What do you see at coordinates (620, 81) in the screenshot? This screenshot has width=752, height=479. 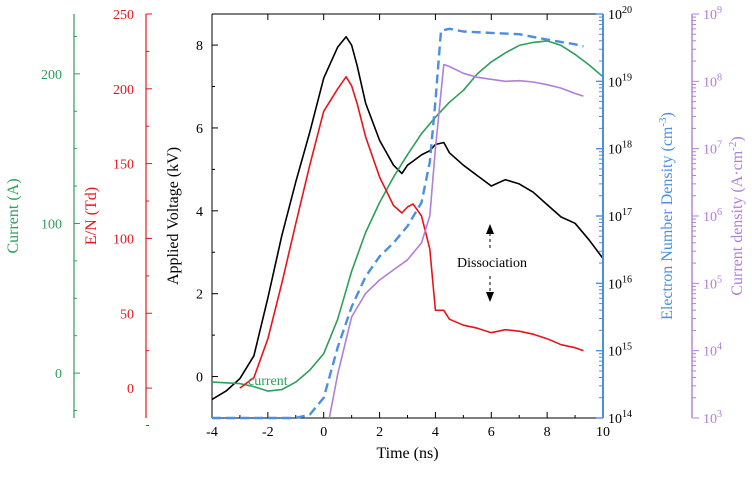 I see `density-tick-label: 1019` at bounding box center [620, 81].